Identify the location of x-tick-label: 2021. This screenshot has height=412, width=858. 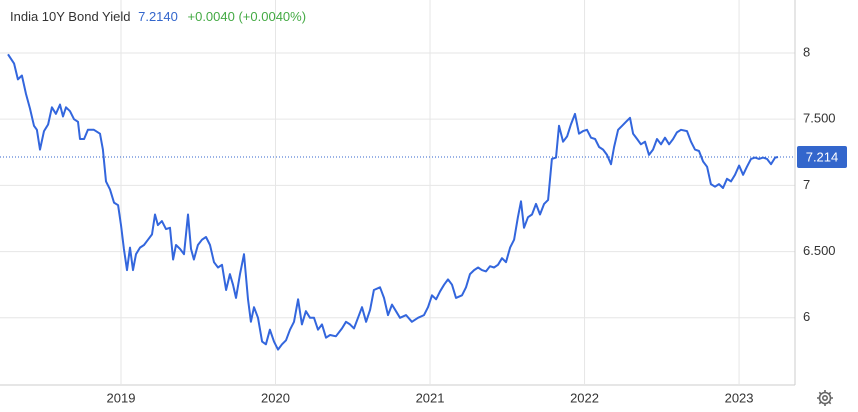
(430, 397).